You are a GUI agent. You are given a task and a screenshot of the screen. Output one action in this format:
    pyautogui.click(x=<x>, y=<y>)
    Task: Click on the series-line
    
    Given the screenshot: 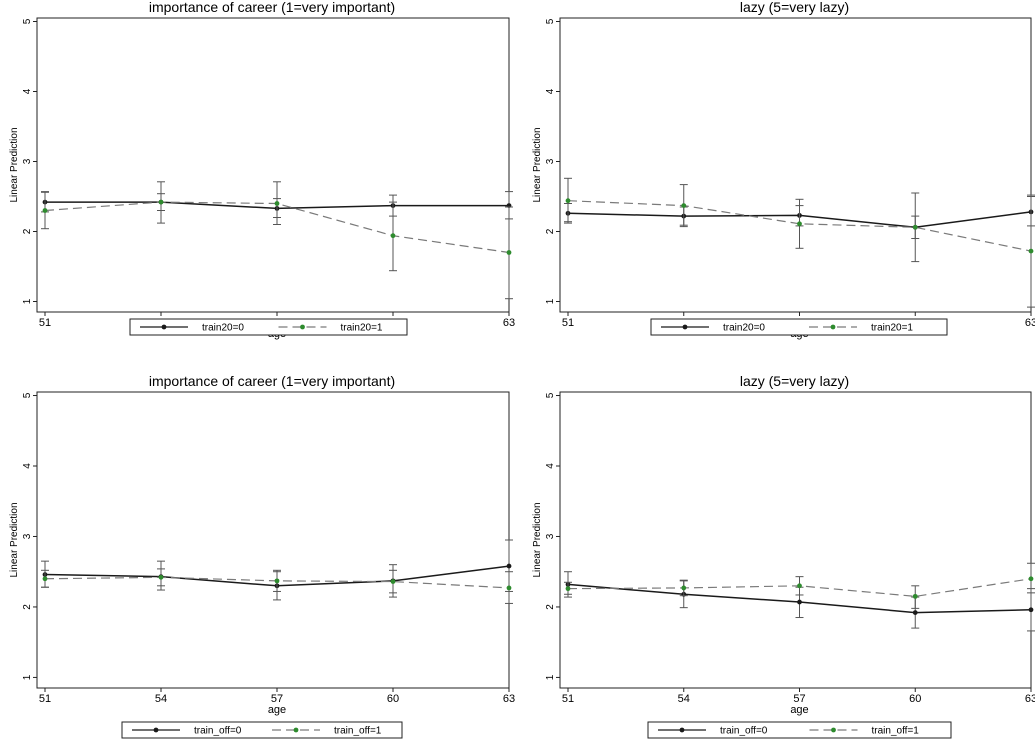 What is the action you would take?
    pyautogui.click(x=799, y=226)
    